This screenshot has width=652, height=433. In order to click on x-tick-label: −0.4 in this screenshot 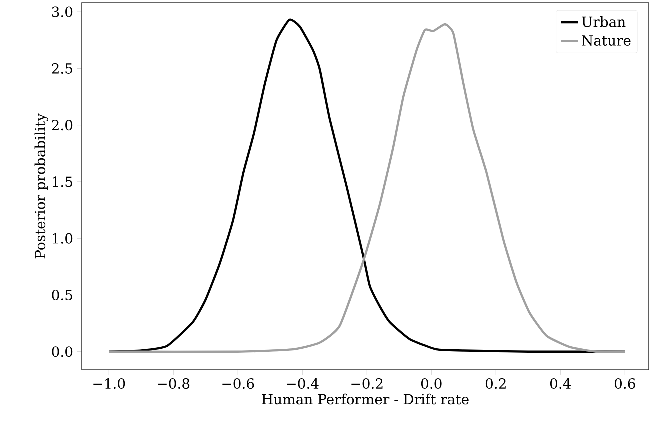, I will do `click(303, 384)`.